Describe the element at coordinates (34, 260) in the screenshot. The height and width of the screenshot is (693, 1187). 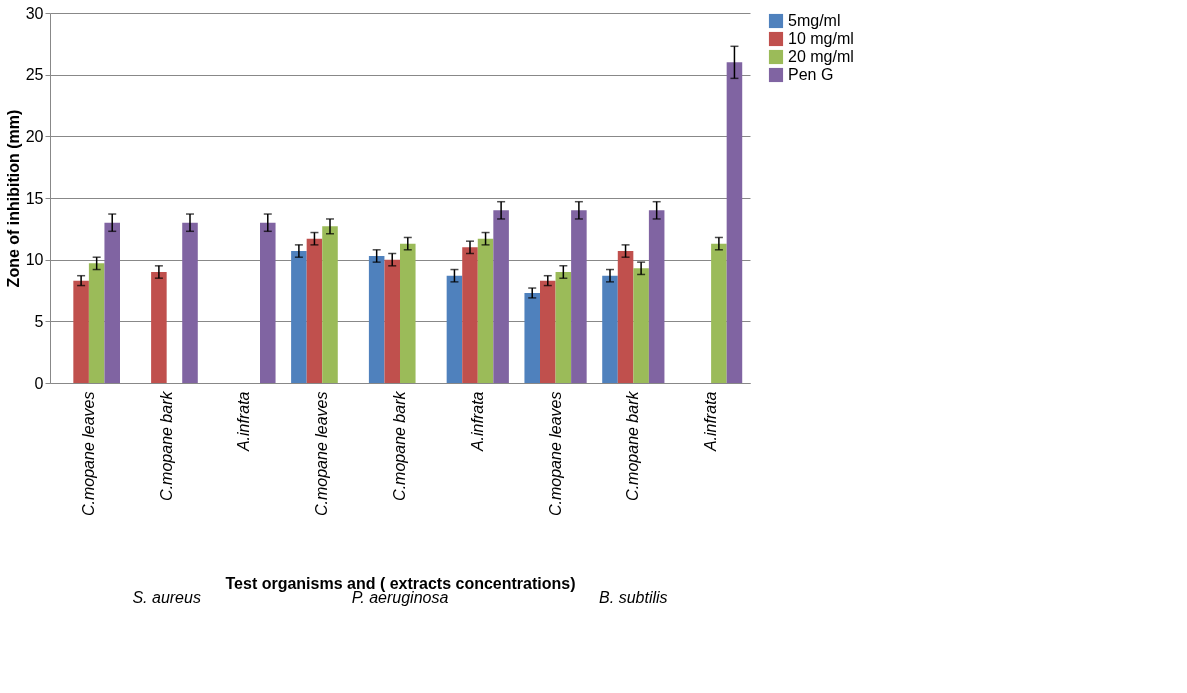
I see `y-tick-label: 10` at that location.